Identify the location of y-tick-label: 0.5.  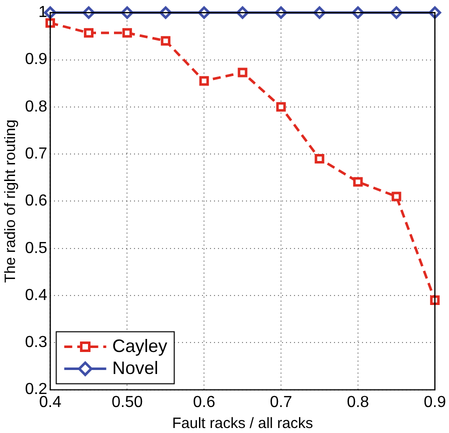
(36, 248).